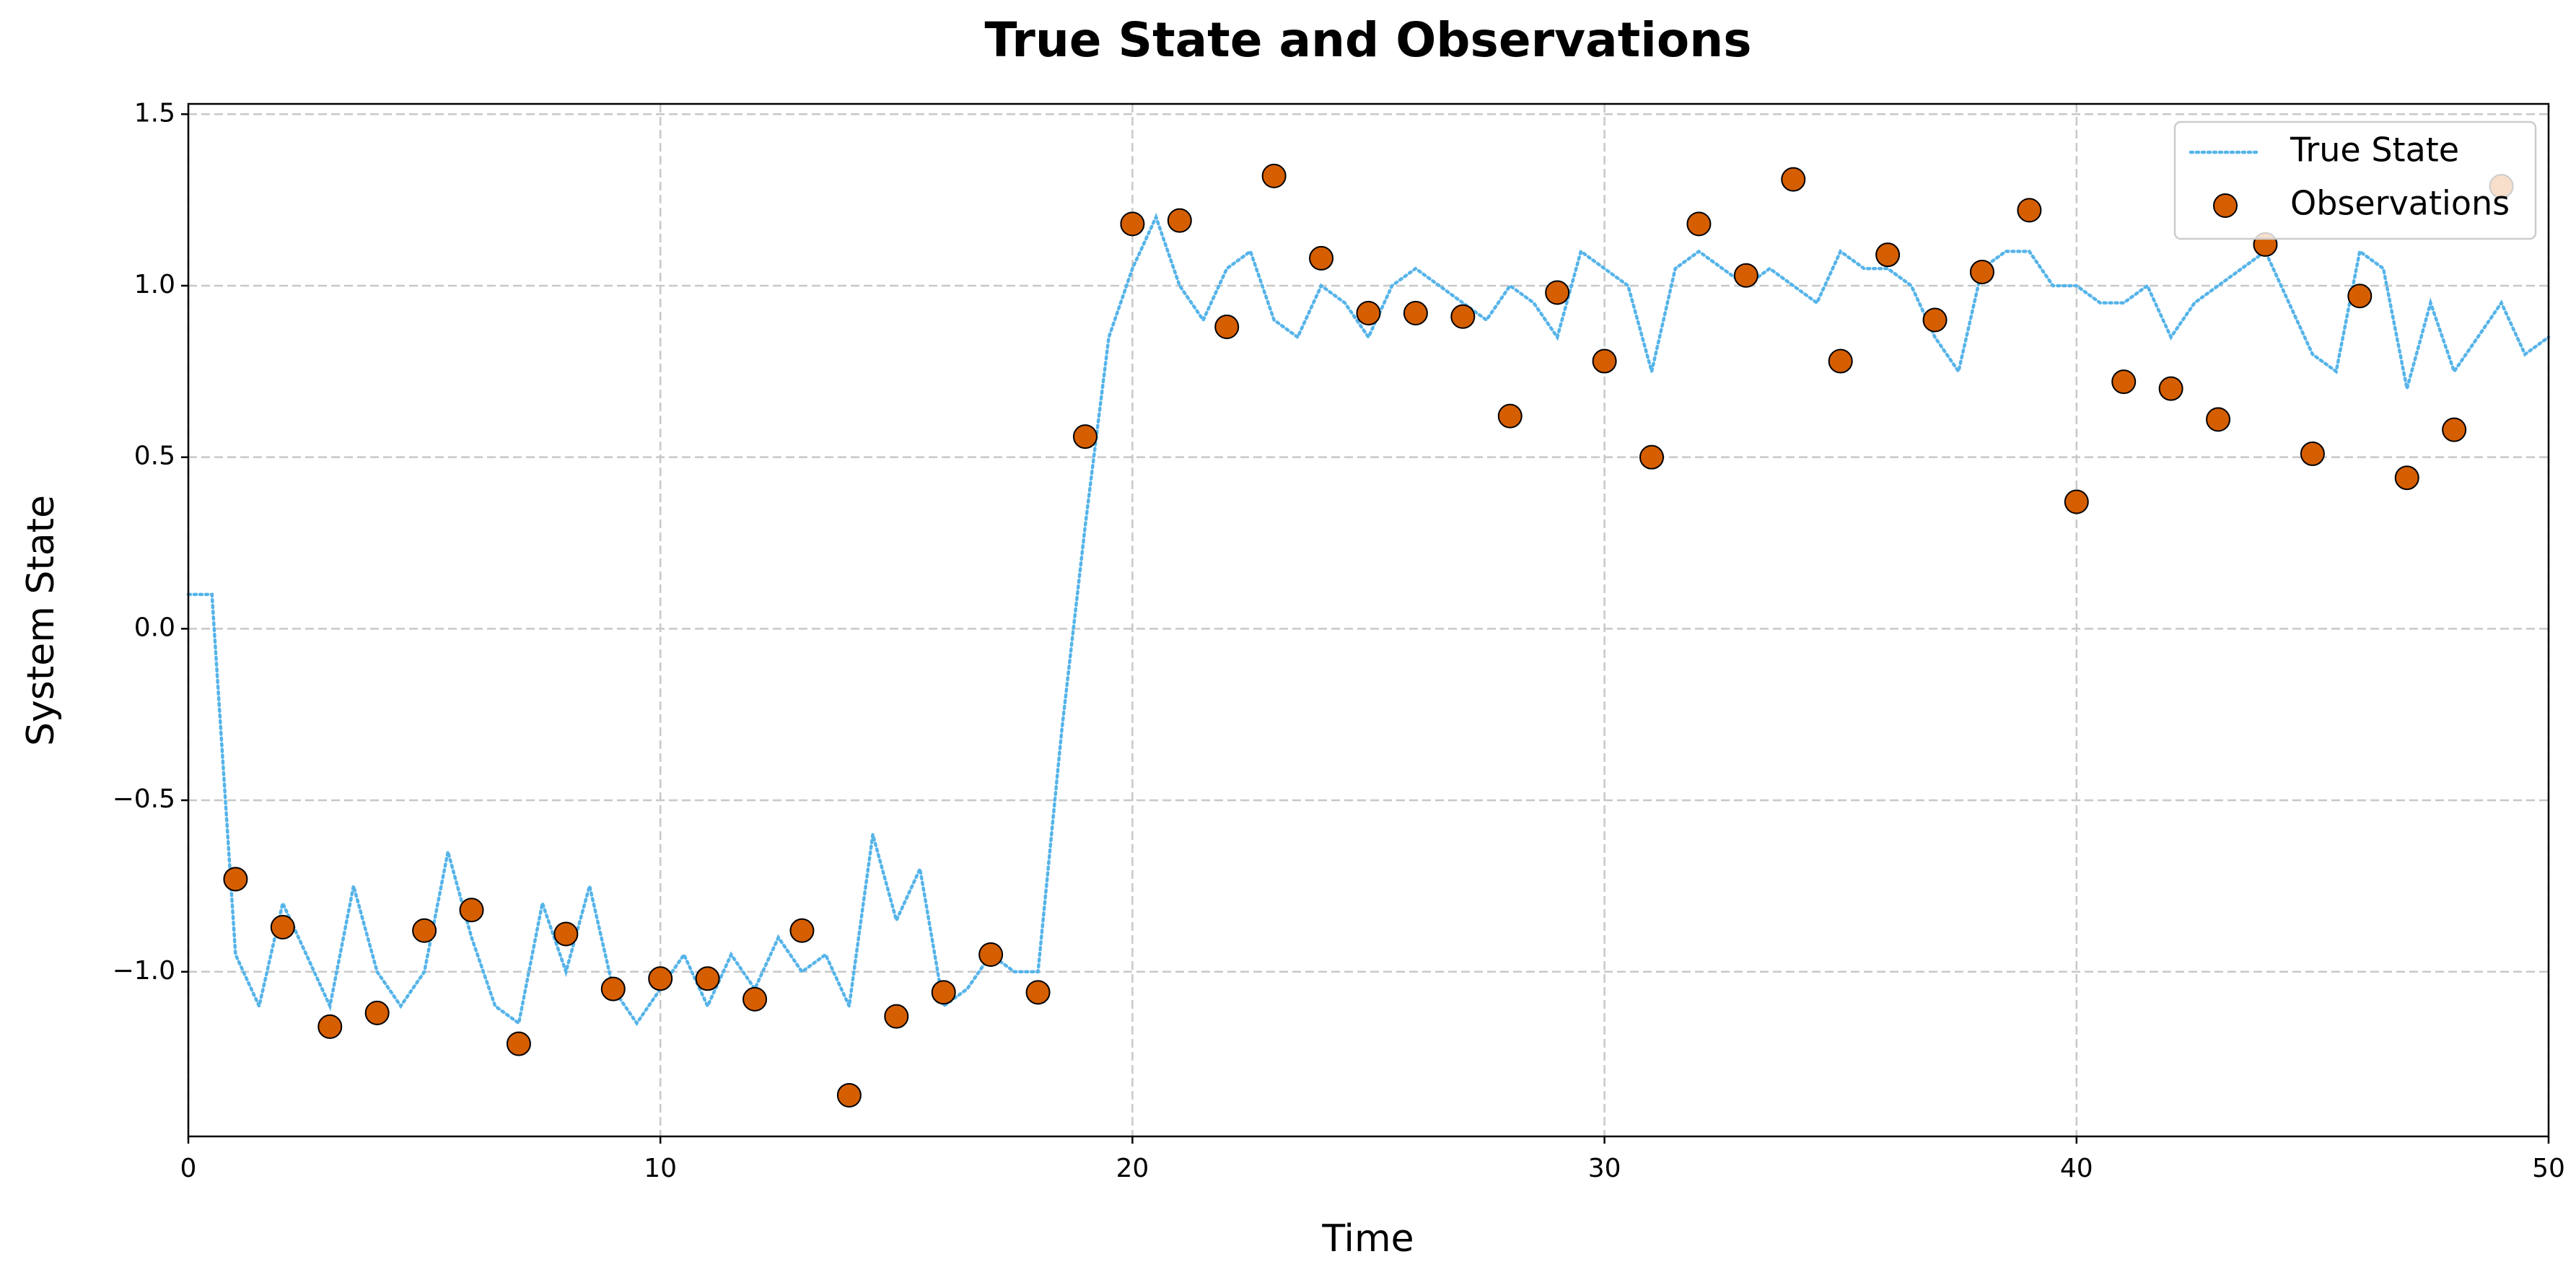  I want to click on x-tick-label: 0, so click(188, 1168).